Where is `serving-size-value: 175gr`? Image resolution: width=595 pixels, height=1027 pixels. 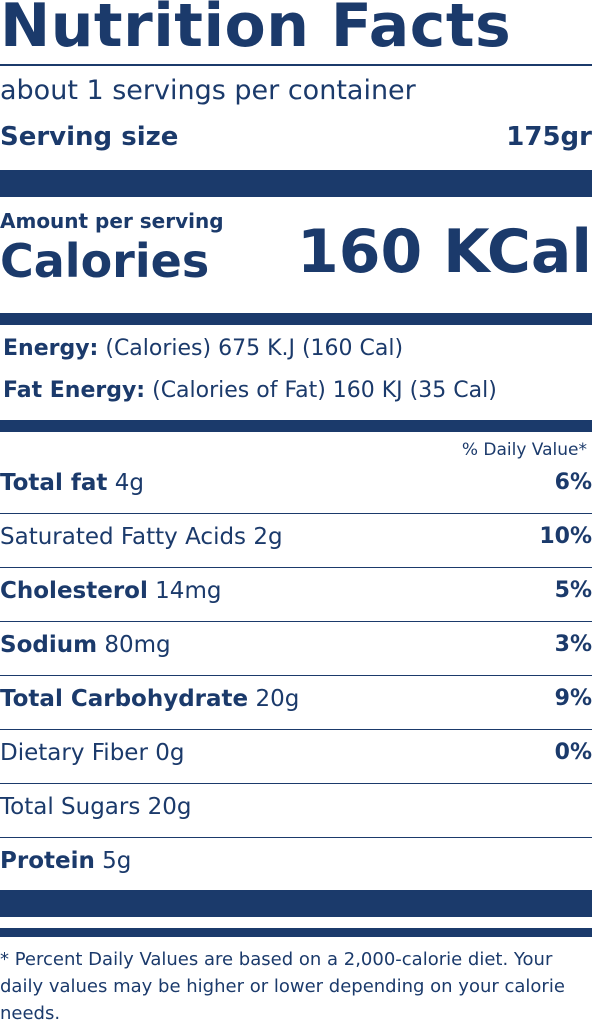
serving-size-value: 175gr is located at coordinates (549, 137).